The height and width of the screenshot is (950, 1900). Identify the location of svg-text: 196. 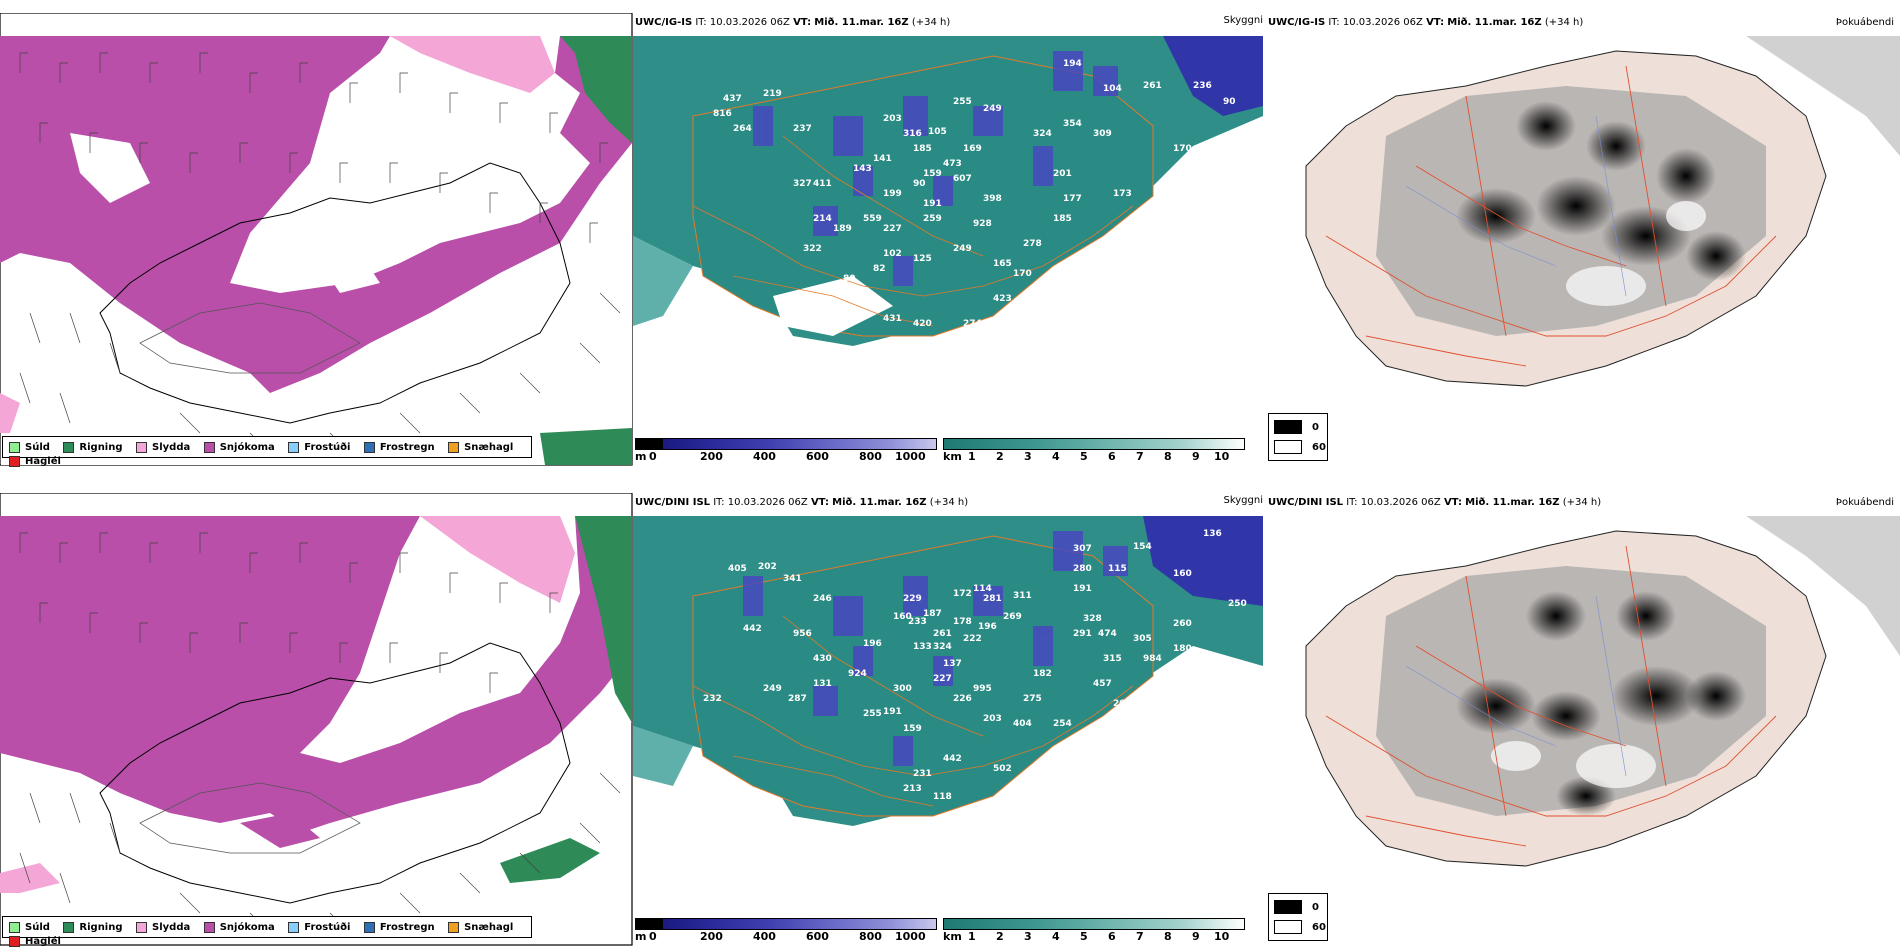
(872, 644).